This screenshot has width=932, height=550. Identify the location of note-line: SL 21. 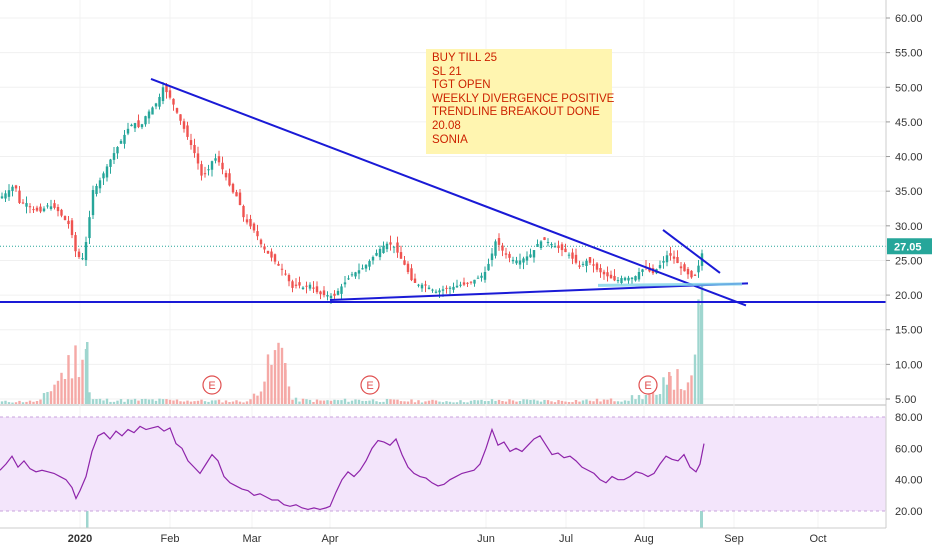
(447, 71).